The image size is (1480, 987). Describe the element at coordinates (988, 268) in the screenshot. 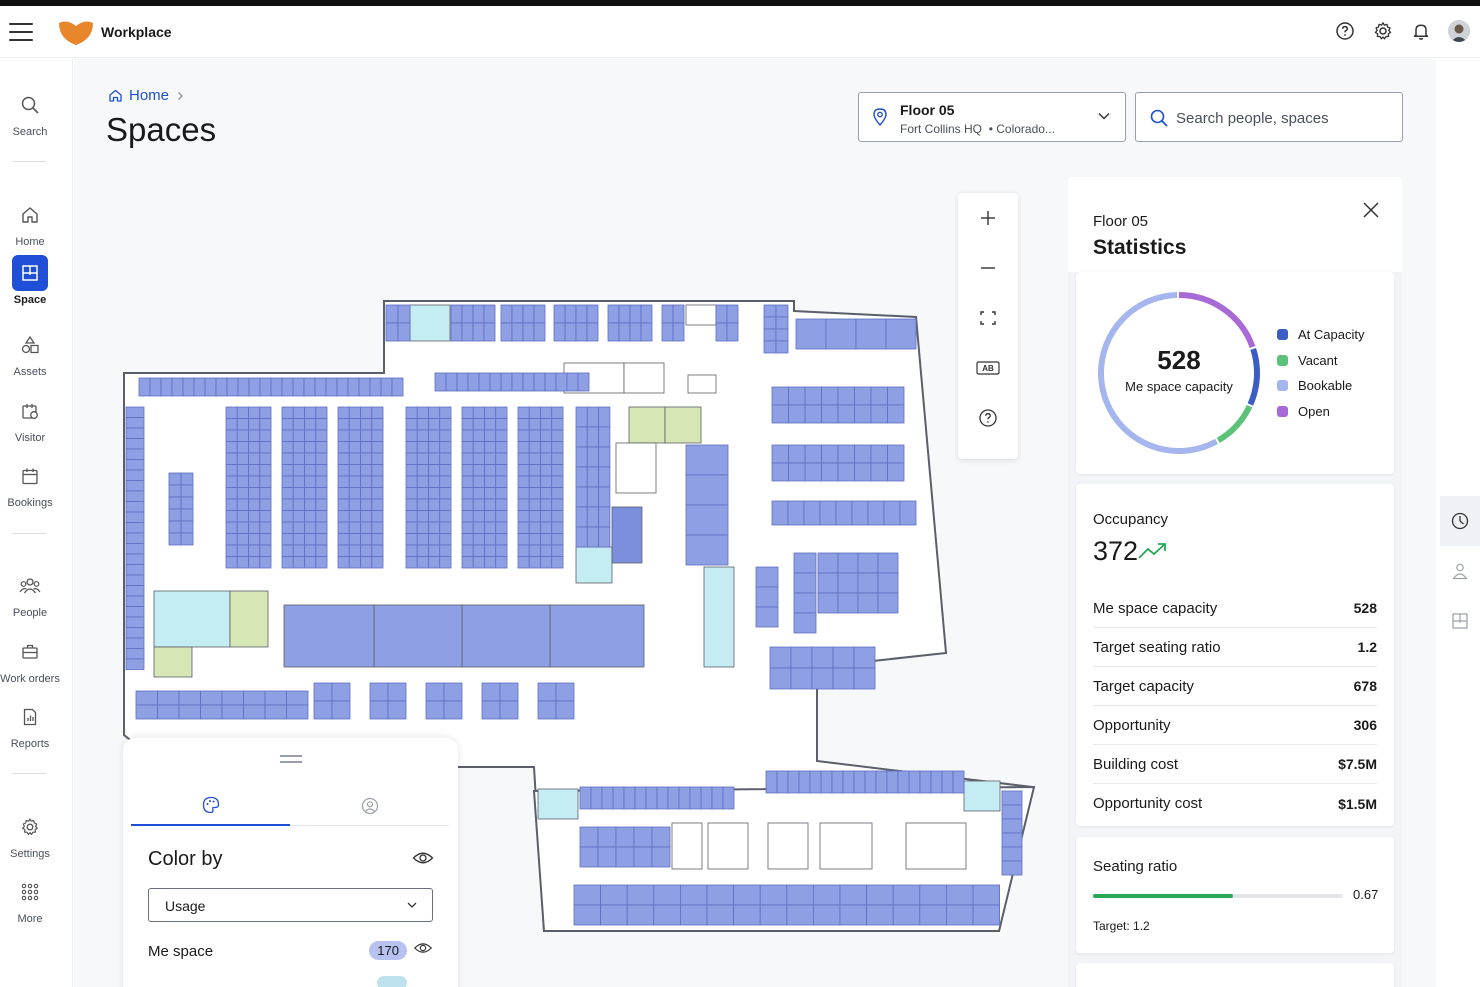

I see `zoom-out-button` at that location.